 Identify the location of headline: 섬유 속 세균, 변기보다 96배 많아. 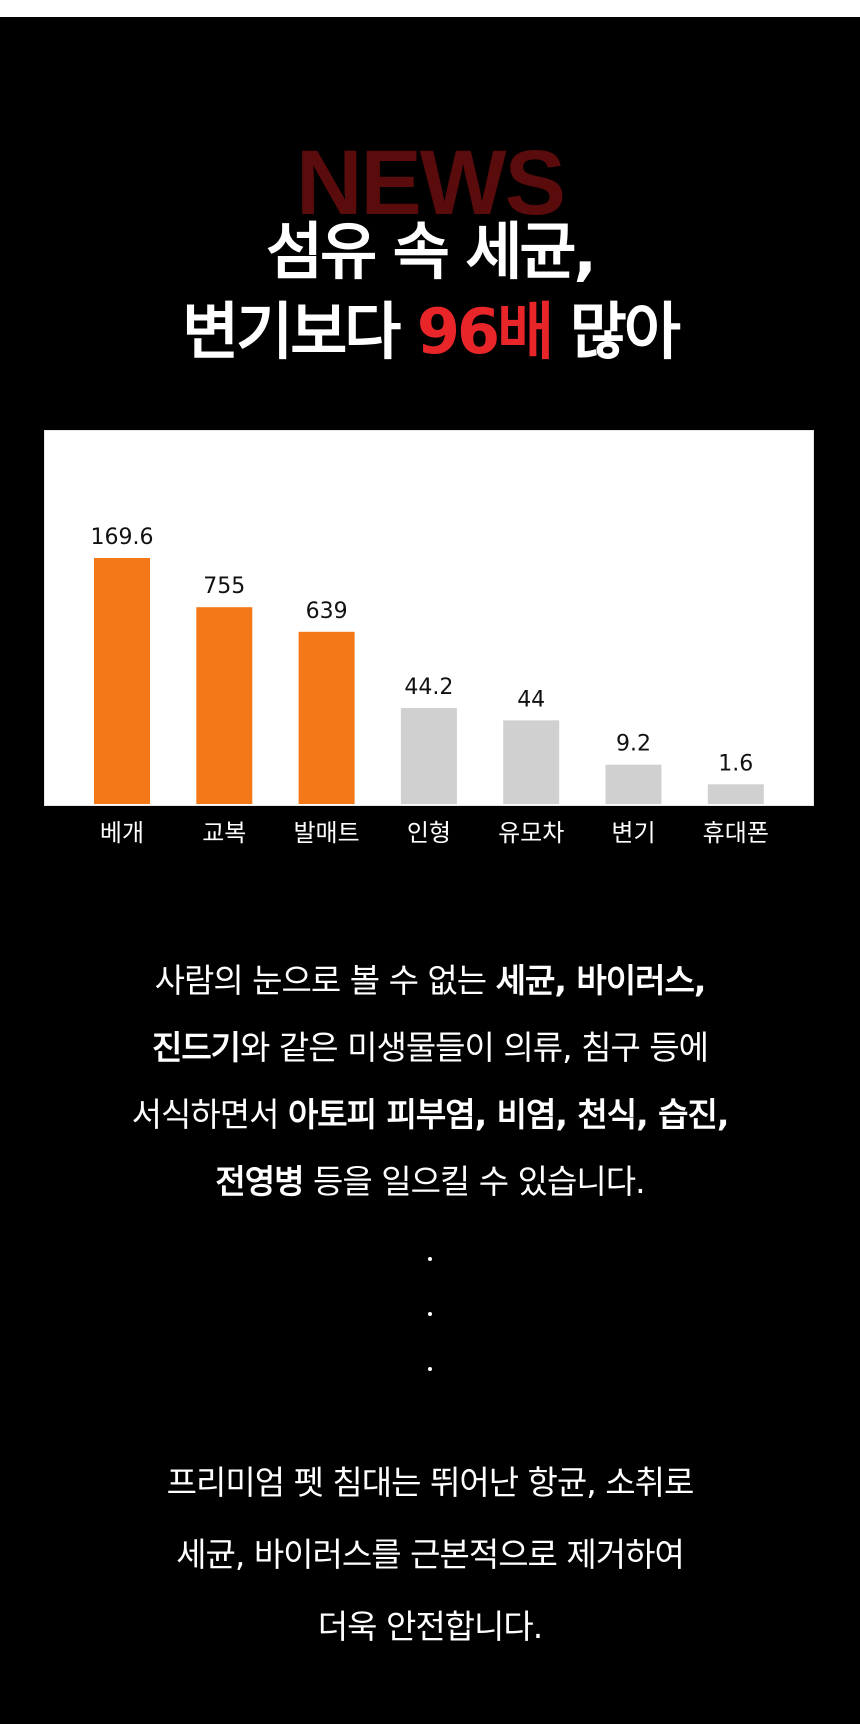
(430, 292).